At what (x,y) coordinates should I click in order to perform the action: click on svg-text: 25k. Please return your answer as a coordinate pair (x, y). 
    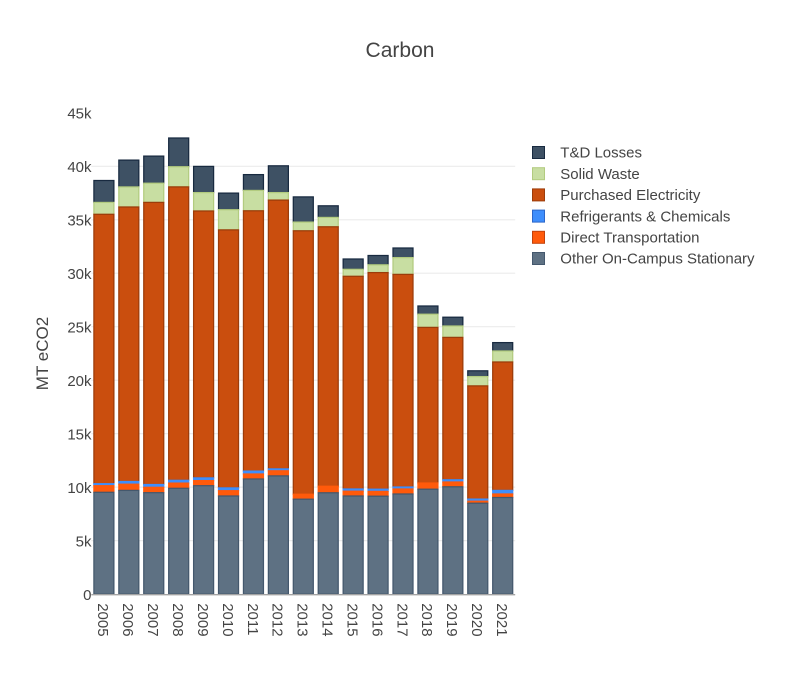
    Looking at the image, I should click on (79, 327).